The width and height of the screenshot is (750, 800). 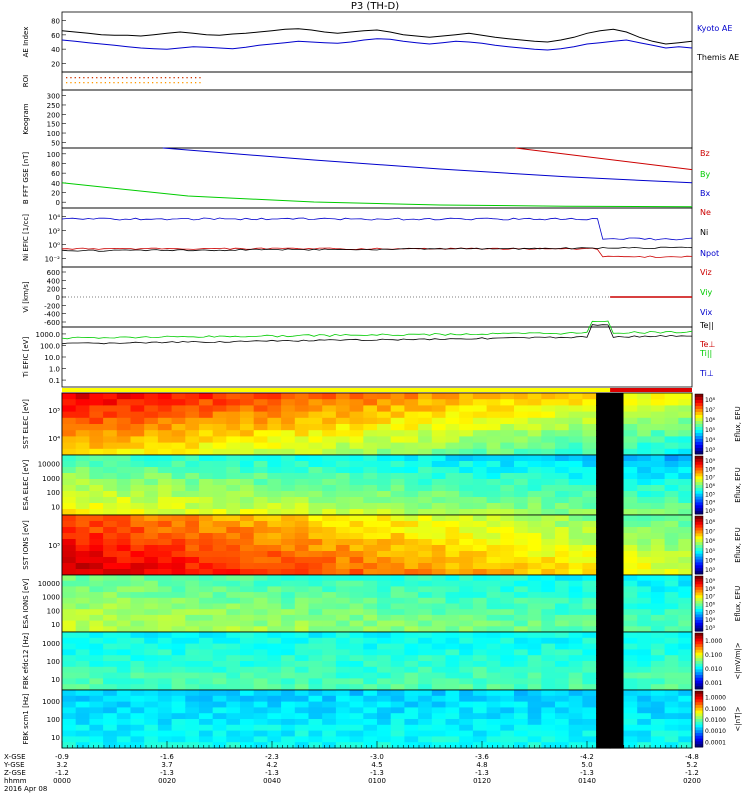 What do you see at coordinates (55, 174) in the screenshot?
I see `y-tick-label: 60` at bounding box center [55, 174].